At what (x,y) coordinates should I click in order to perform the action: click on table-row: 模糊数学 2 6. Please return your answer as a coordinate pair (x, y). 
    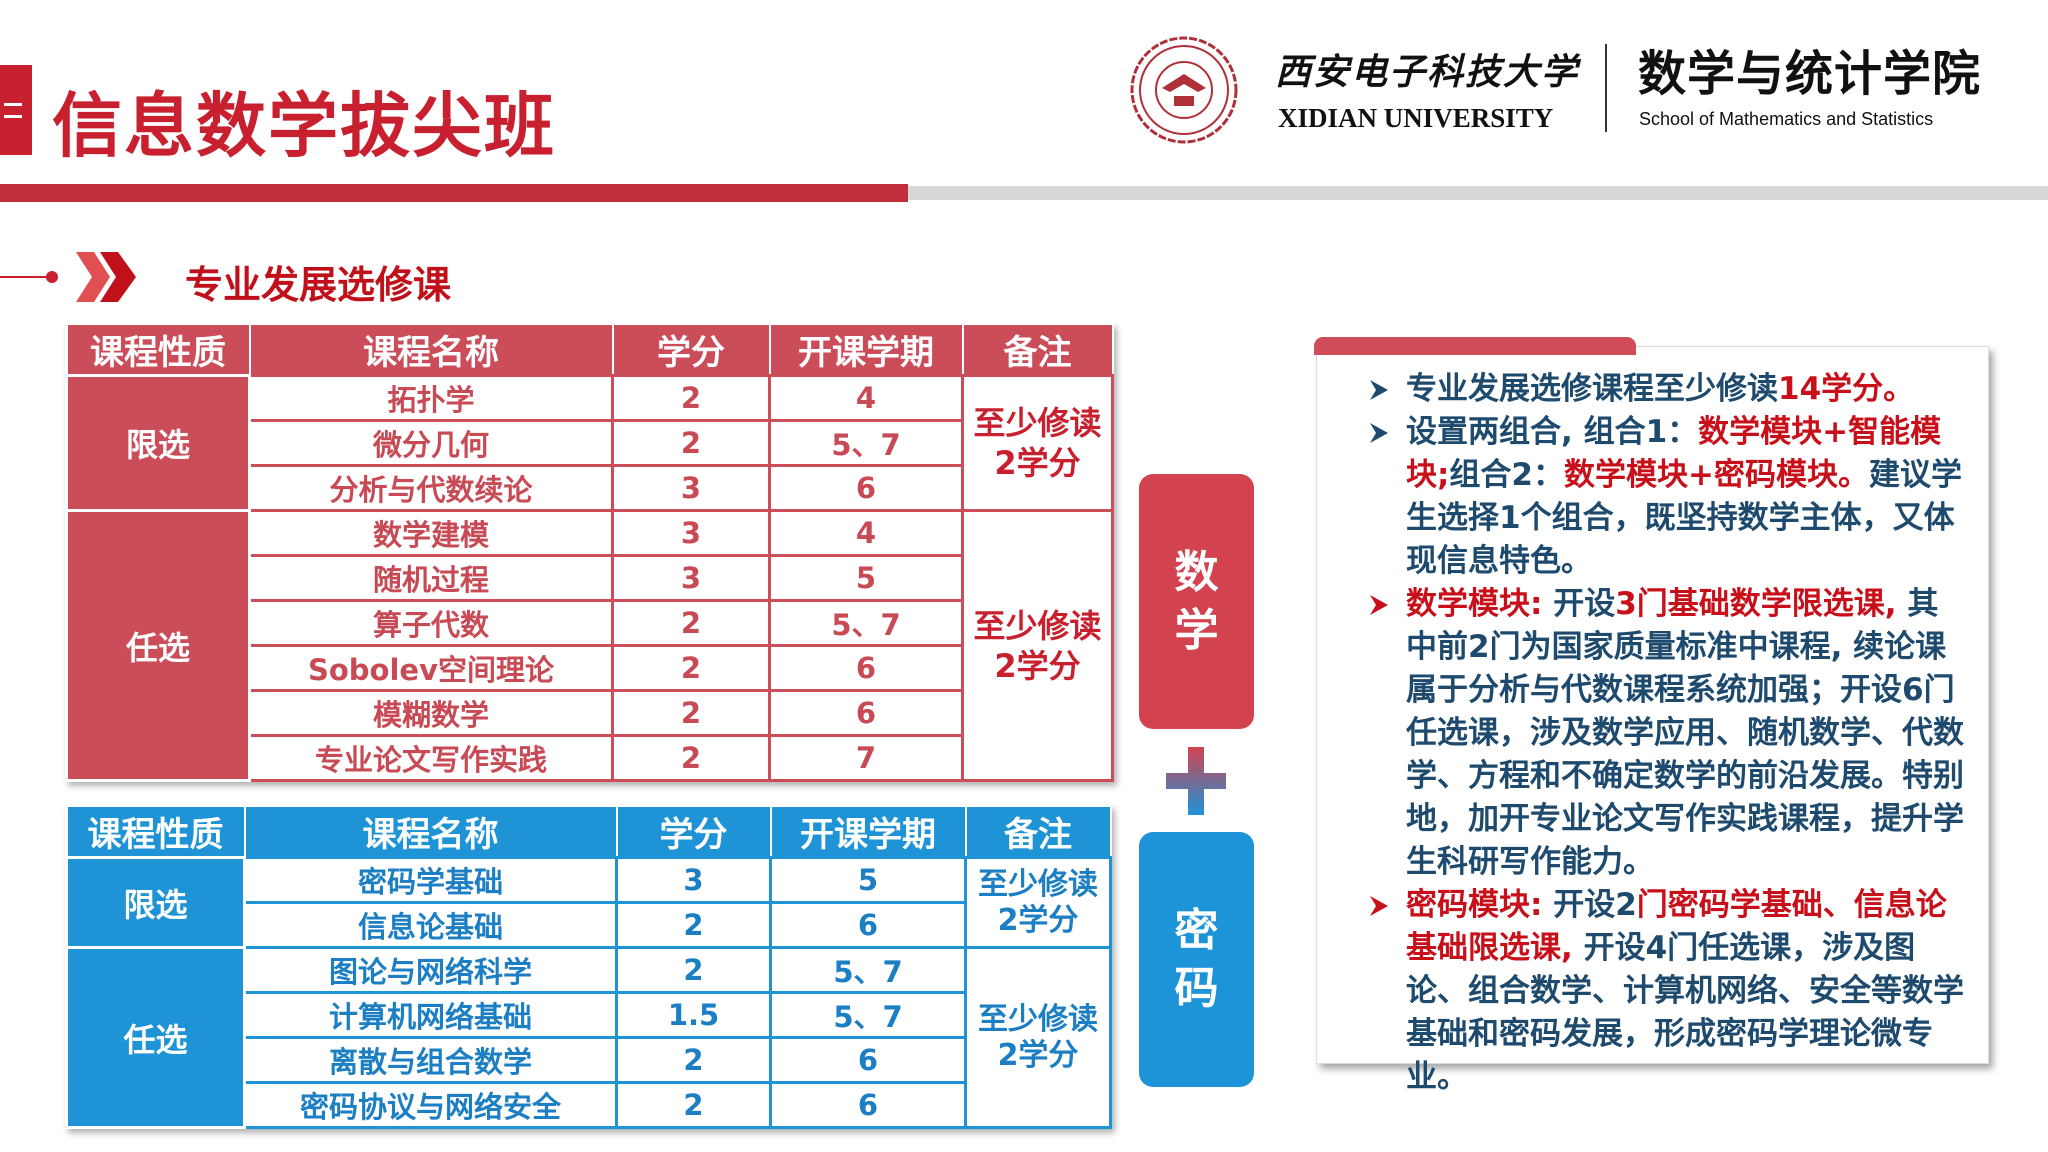
    Looking at the image, I should click on (590, 713).